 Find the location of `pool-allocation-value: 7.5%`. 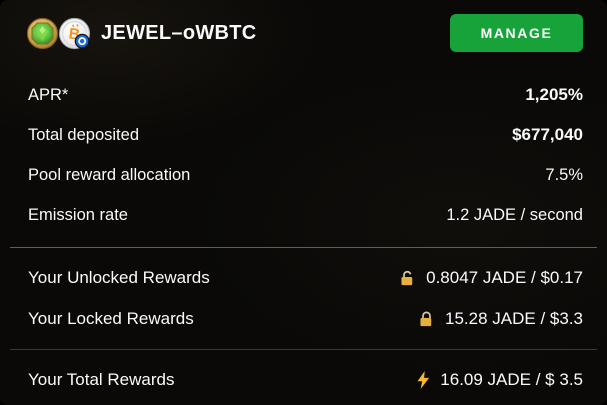

pool-allocation-value: 7.5% is located at coordinates (564, 174).